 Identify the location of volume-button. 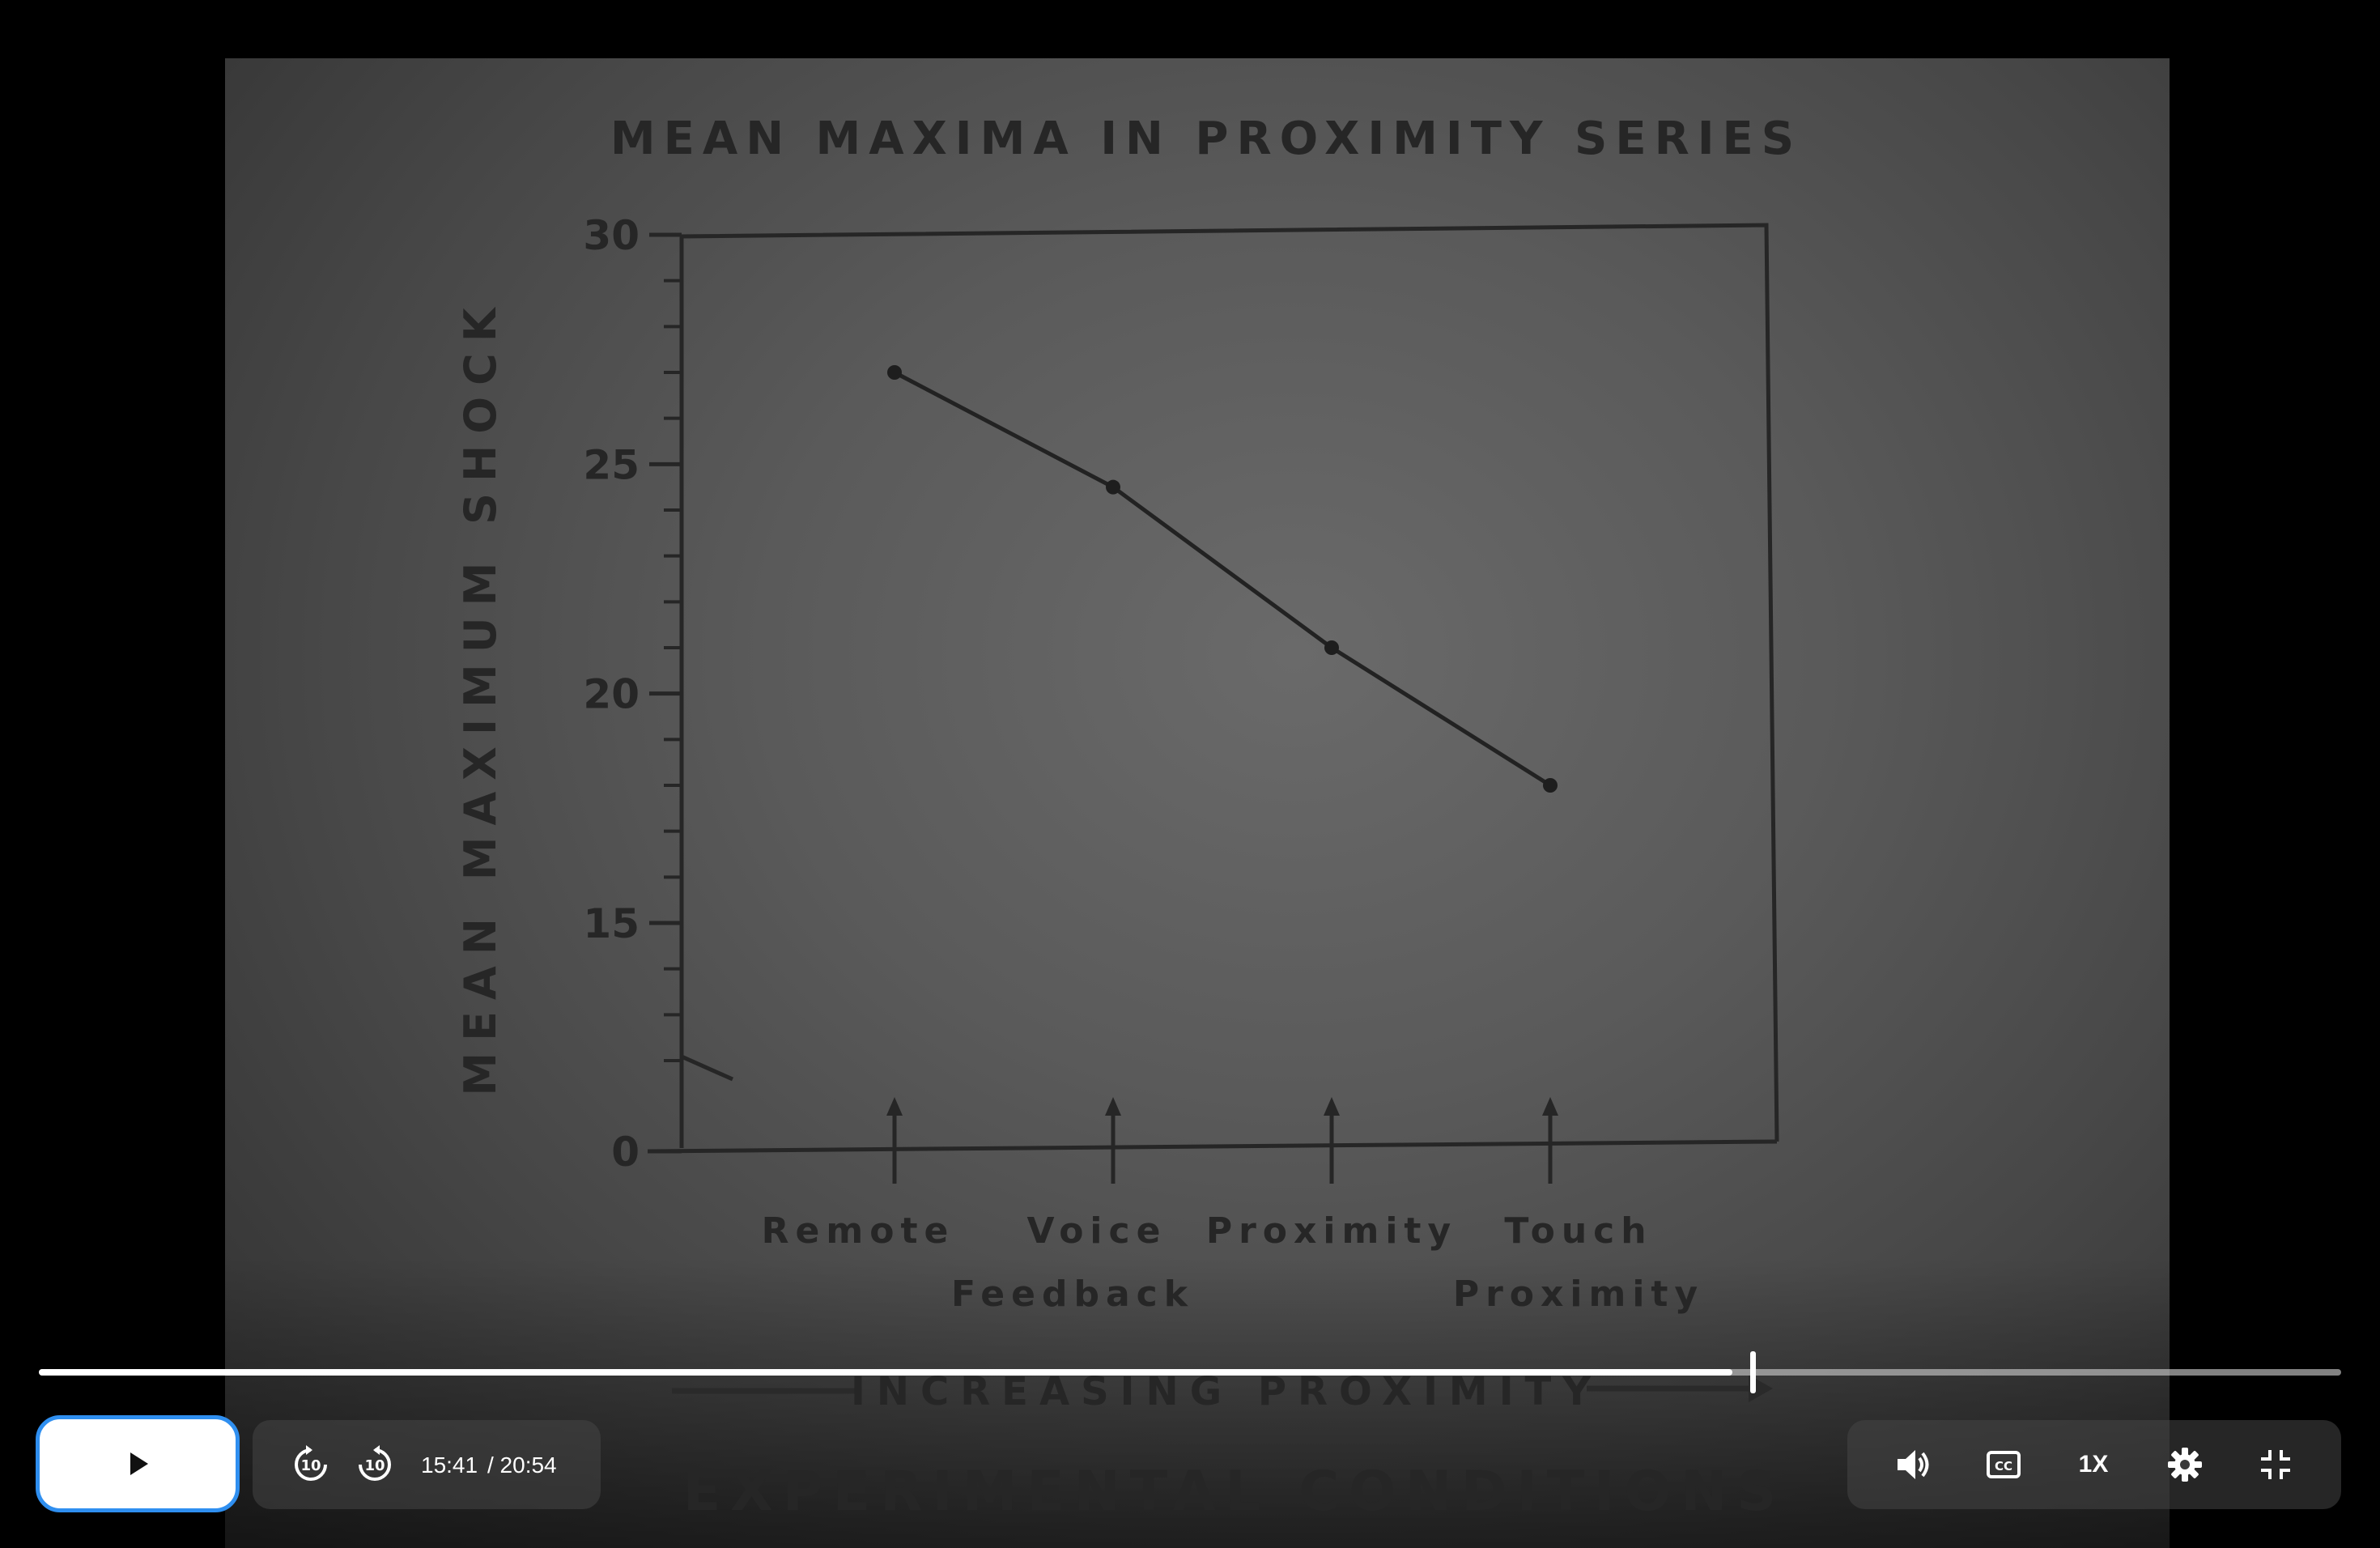
(1913, 1464).